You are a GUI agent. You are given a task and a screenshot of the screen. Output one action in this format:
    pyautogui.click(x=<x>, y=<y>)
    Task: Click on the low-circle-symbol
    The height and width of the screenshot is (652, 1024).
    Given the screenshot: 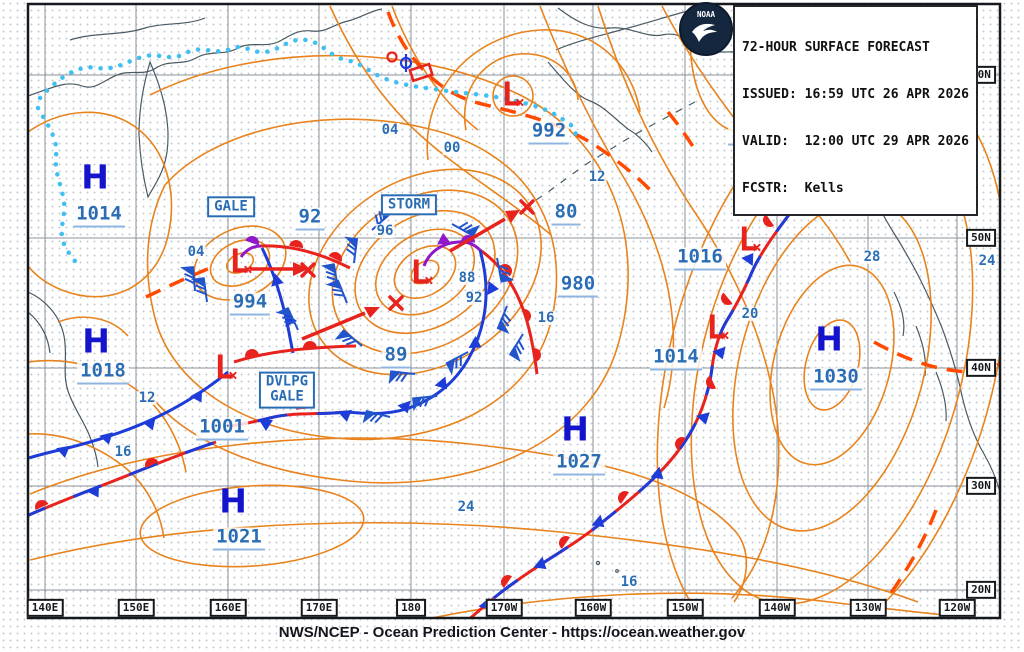 What is the action you would take?
    pyautogui.click(x=392, y=57)
    